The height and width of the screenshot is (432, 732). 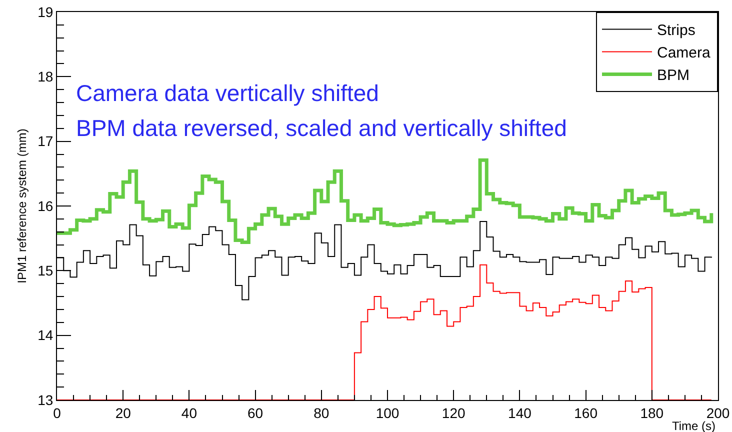 I want to click on legend-label: Strips, so click(x=676, y=31).